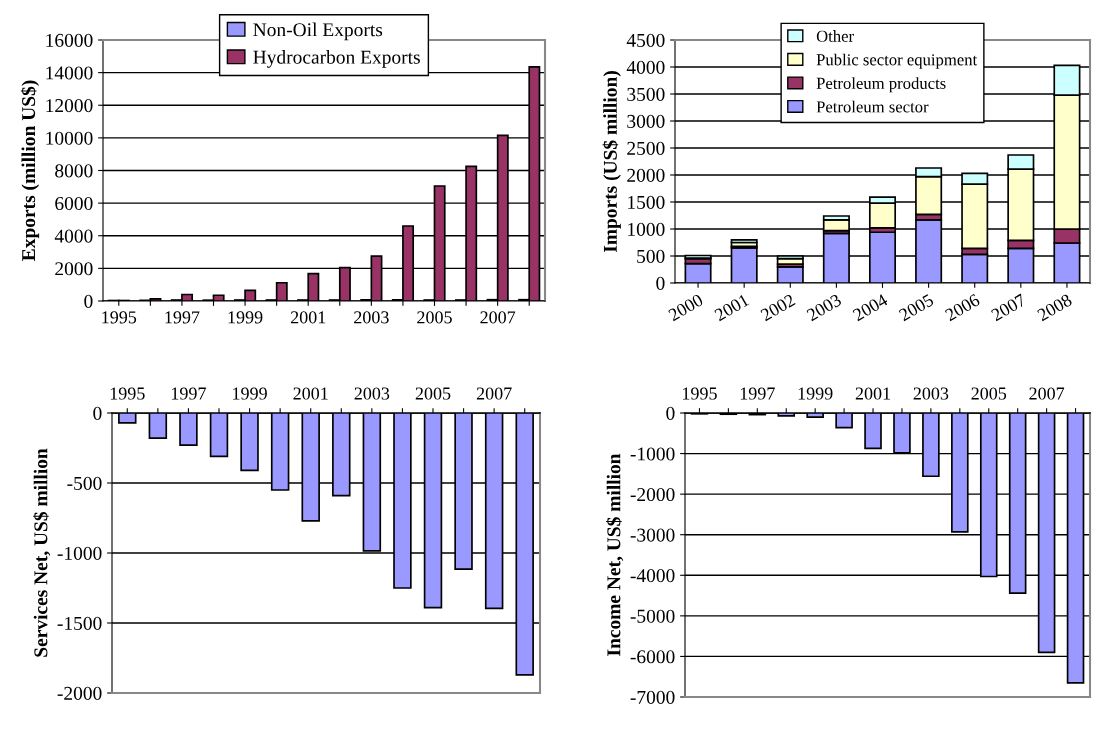 The image size is (1107, 736). Describe the element at coordinates (69, 40) in the screenshot. I see `y-tick-label: 16000` at that location.